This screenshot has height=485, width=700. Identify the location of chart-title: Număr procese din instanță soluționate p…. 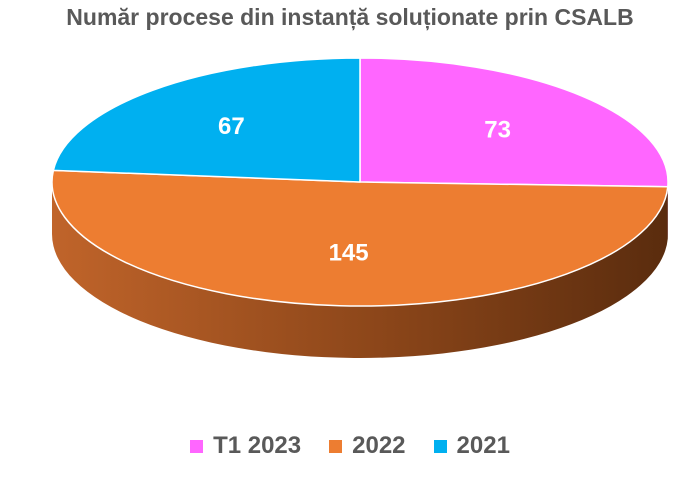
(350, 17).